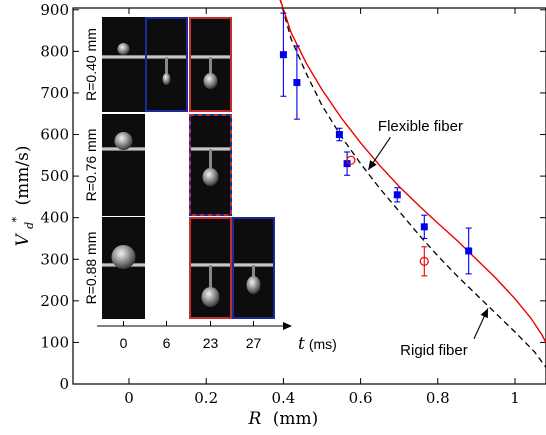  I want to click on frame-border-blue, so click(210, 165).